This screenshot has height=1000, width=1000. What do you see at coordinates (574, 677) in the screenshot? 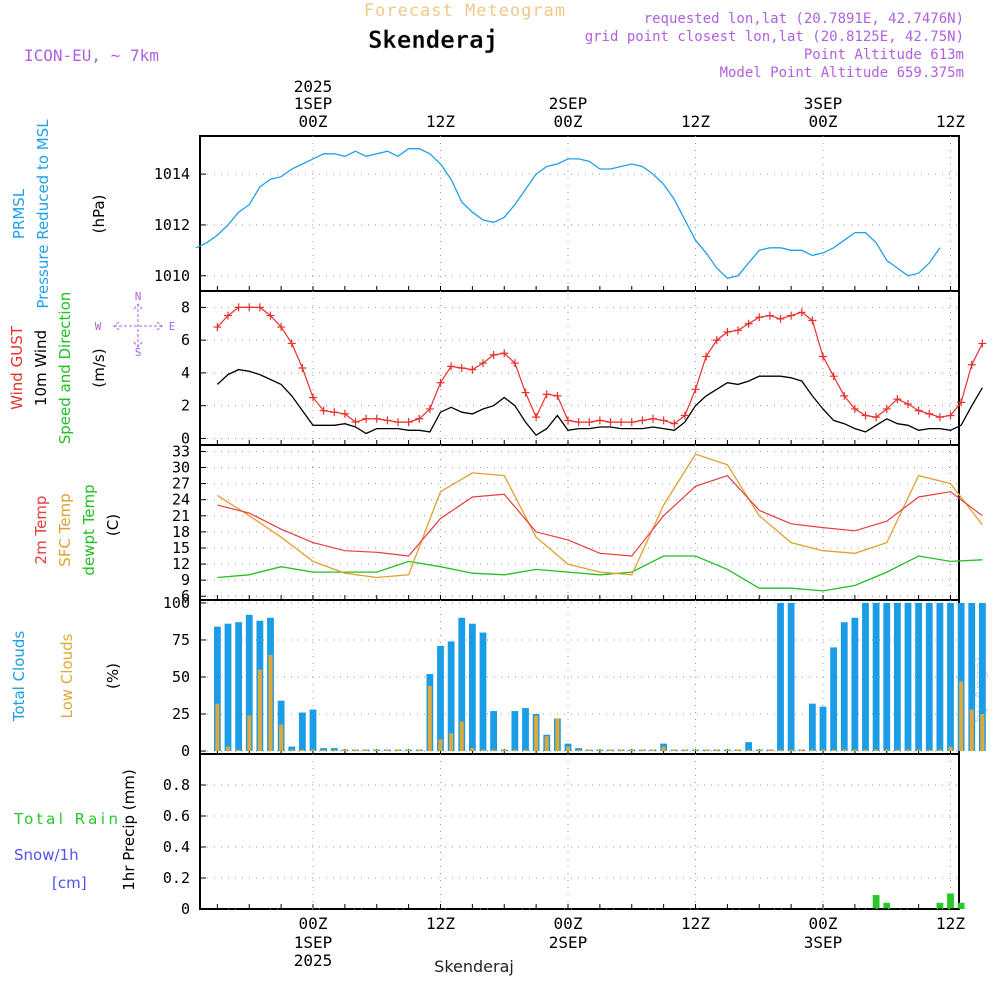
I see `cloud-panel: 0 25 50 75 100` at bounding box center [574, 677].